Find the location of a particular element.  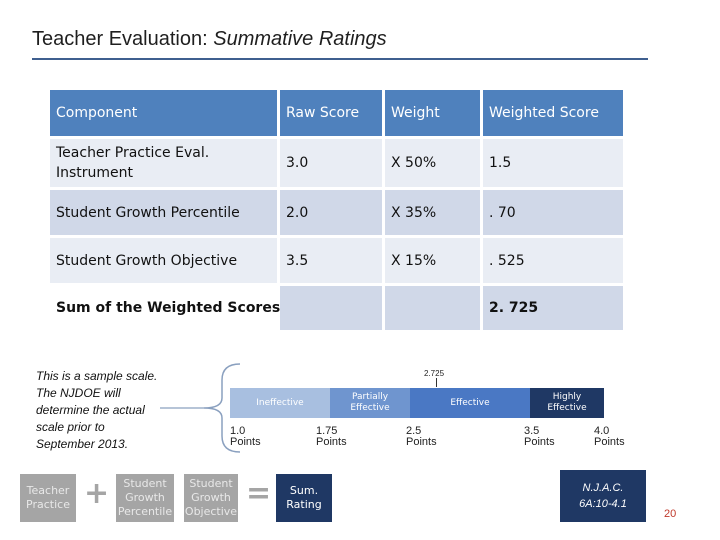

segment-effective: Effective is located at coordinates (470, 403).